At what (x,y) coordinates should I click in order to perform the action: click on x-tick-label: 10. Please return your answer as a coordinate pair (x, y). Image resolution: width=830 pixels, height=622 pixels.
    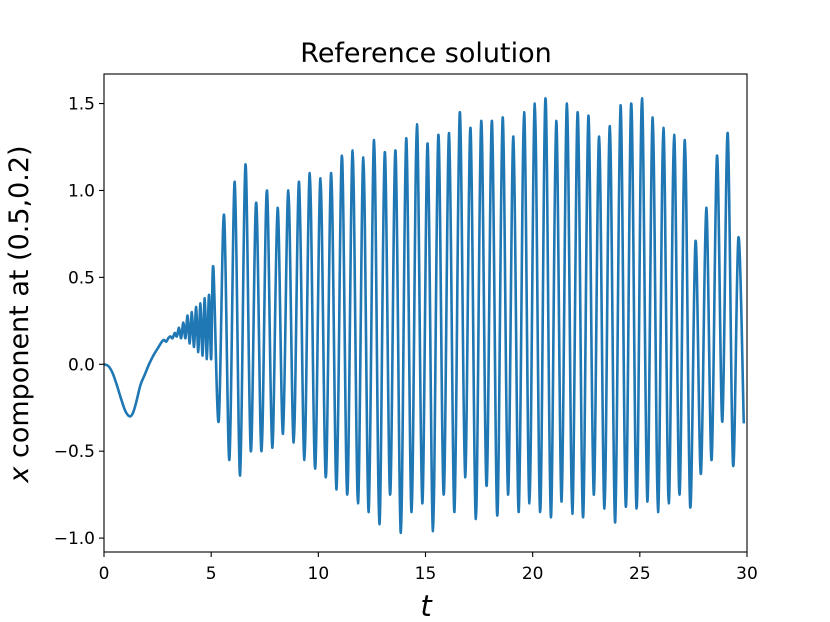
    Looking at the image, I should click on (319, 574).